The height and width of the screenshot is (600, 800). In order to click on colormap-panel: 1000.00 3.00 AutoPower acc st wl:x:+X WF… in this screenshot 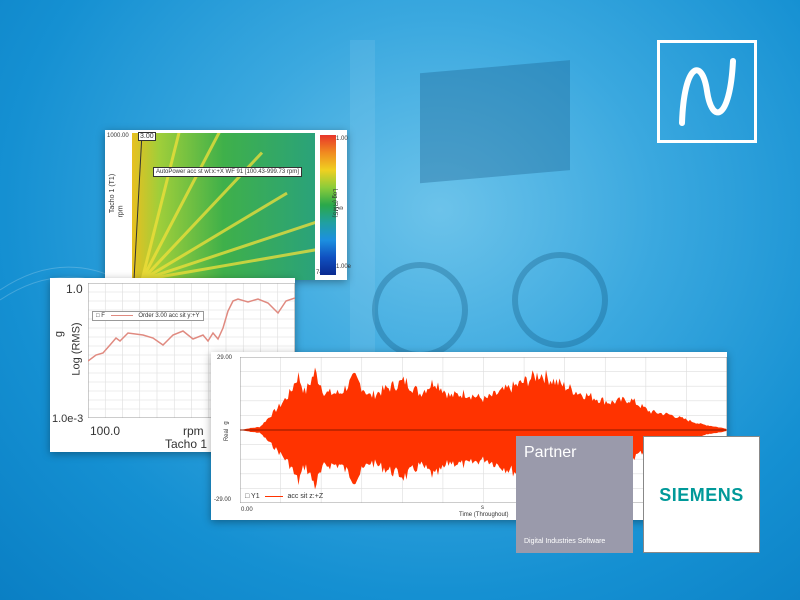, I will do `click(228, 205)`.